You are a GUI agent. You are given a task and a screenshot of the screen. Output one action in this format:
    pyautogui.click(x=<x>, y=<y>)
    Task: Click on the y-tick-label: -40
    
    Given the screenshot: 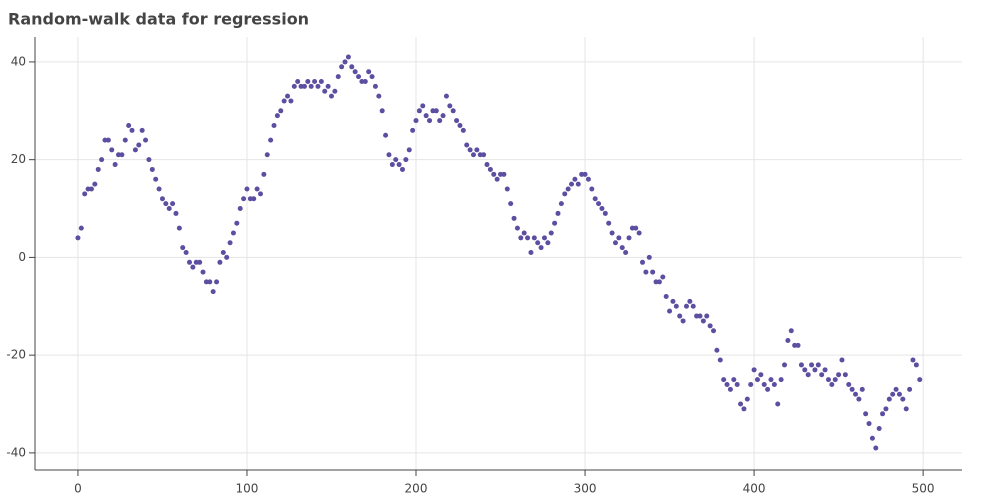 What is the action you would take?
    pyautogui.click(x=16, y=452)
    